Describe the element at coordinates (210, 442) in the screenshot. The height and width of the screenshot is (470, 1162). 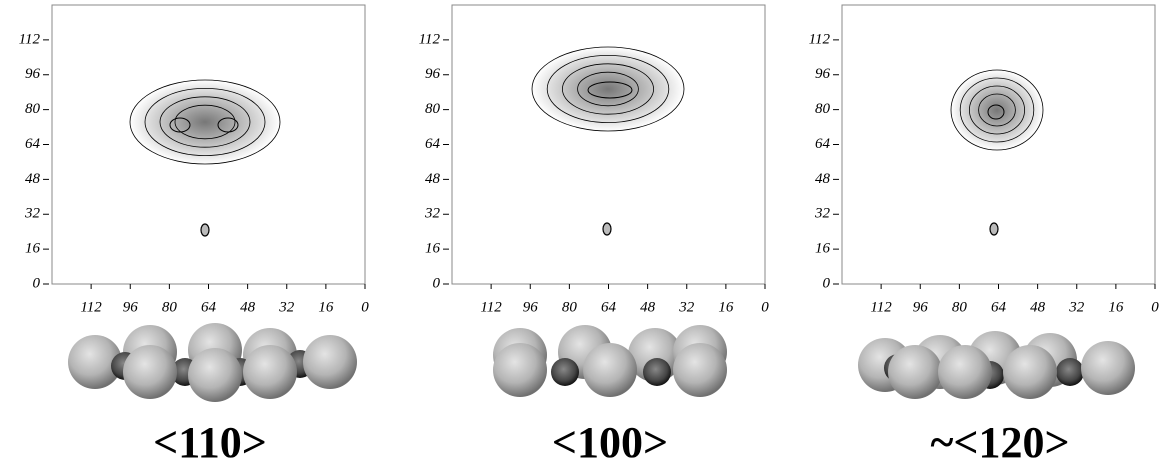
I see `caption: <110>` at that location.